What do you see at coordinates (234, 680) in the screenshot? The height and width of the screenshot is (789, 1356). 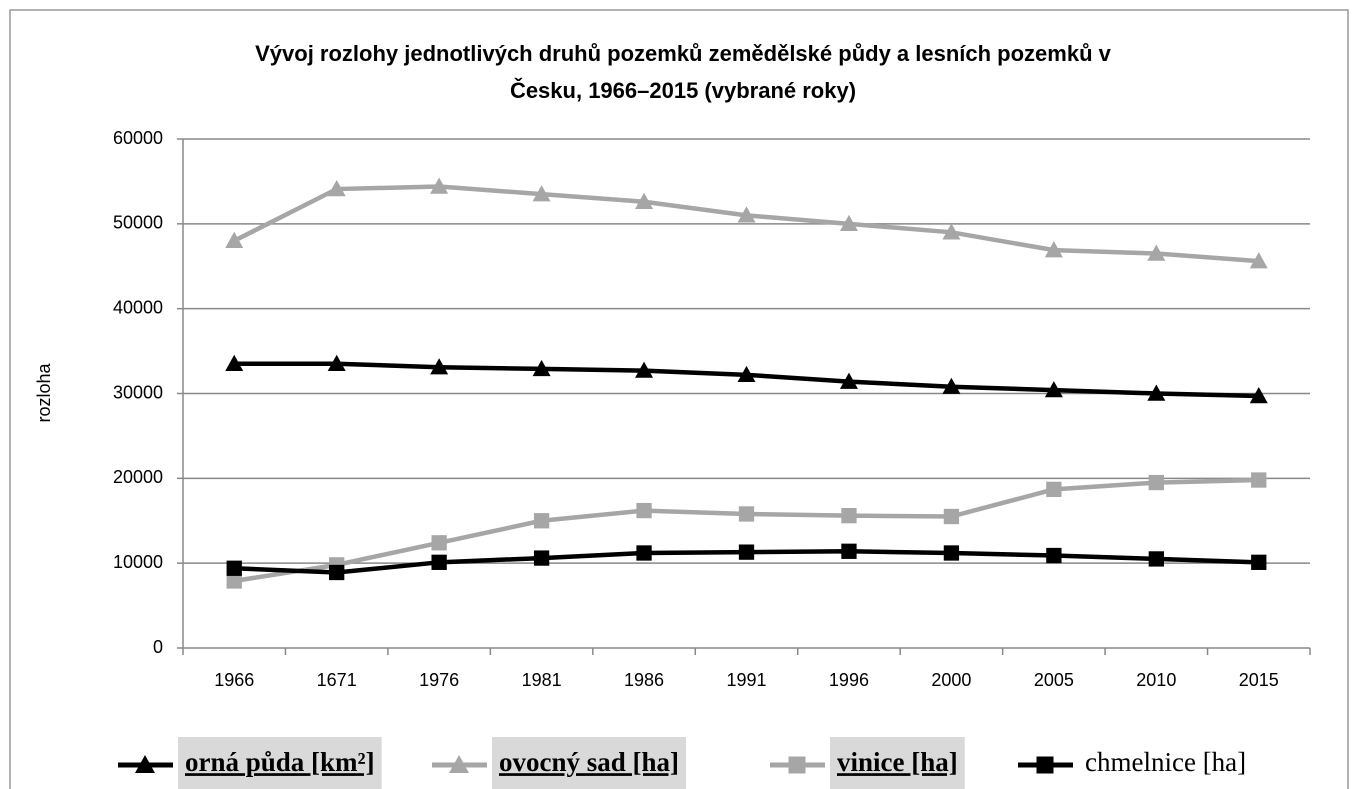 I see `x-tick-label: 1966` at bounding box center [234, 680].